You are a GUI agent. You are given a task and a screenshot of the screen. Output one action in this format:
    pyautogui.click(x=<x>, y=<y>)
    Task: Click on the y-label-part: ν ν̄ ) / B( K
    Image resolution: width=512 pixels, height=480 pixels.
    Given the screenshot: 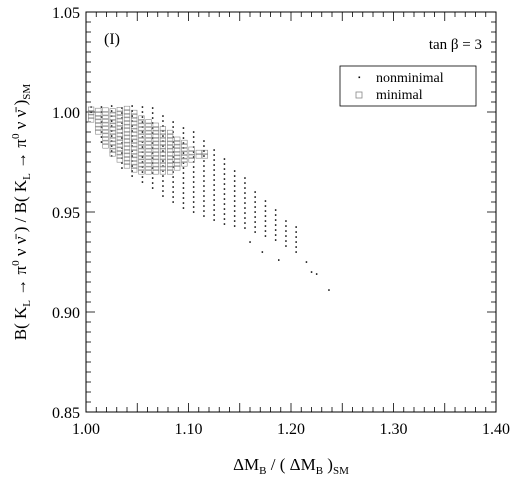 What is the action you would take?
    pyautogui.click(x=20, y=219)
    